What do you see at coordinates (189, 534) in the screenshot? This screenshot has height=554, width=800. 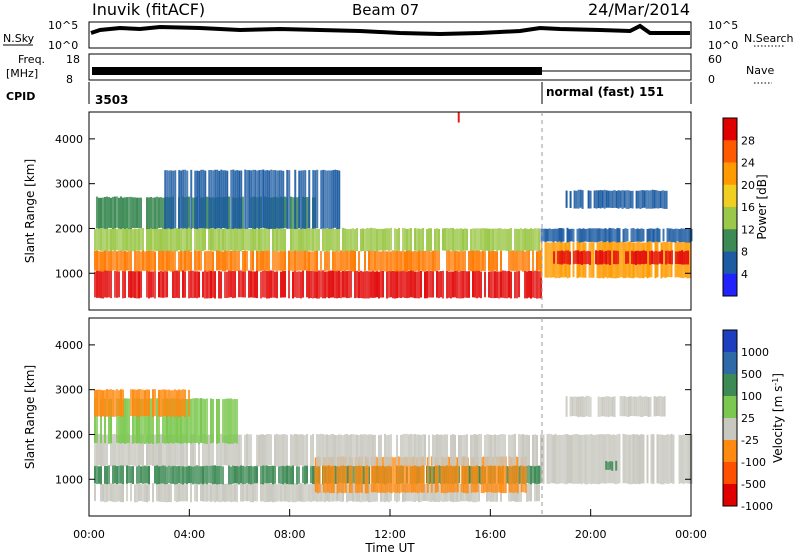 I see `x-tick-label: 04:00` at bounding box center [189, 534].